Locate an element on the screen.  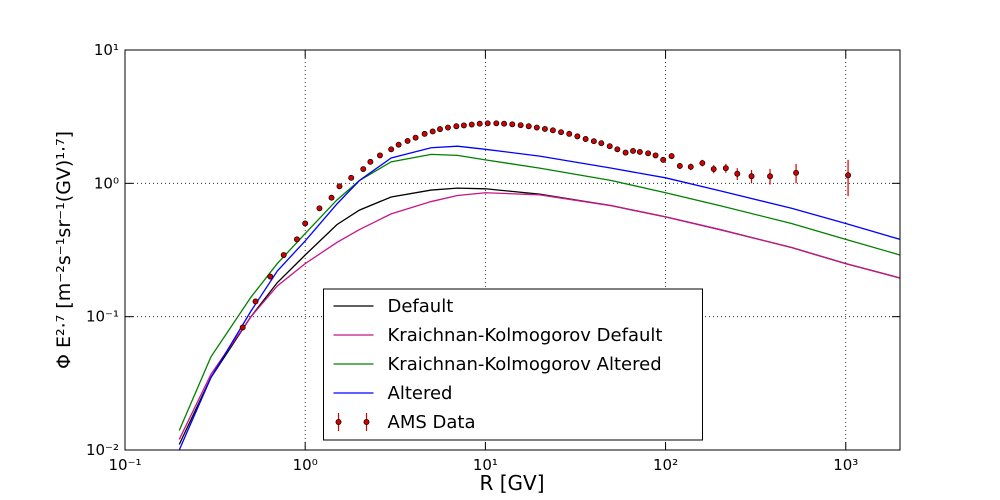
legend-label: Kraichnan-Kolmogorov Altered is located at coordinates (525, 364).